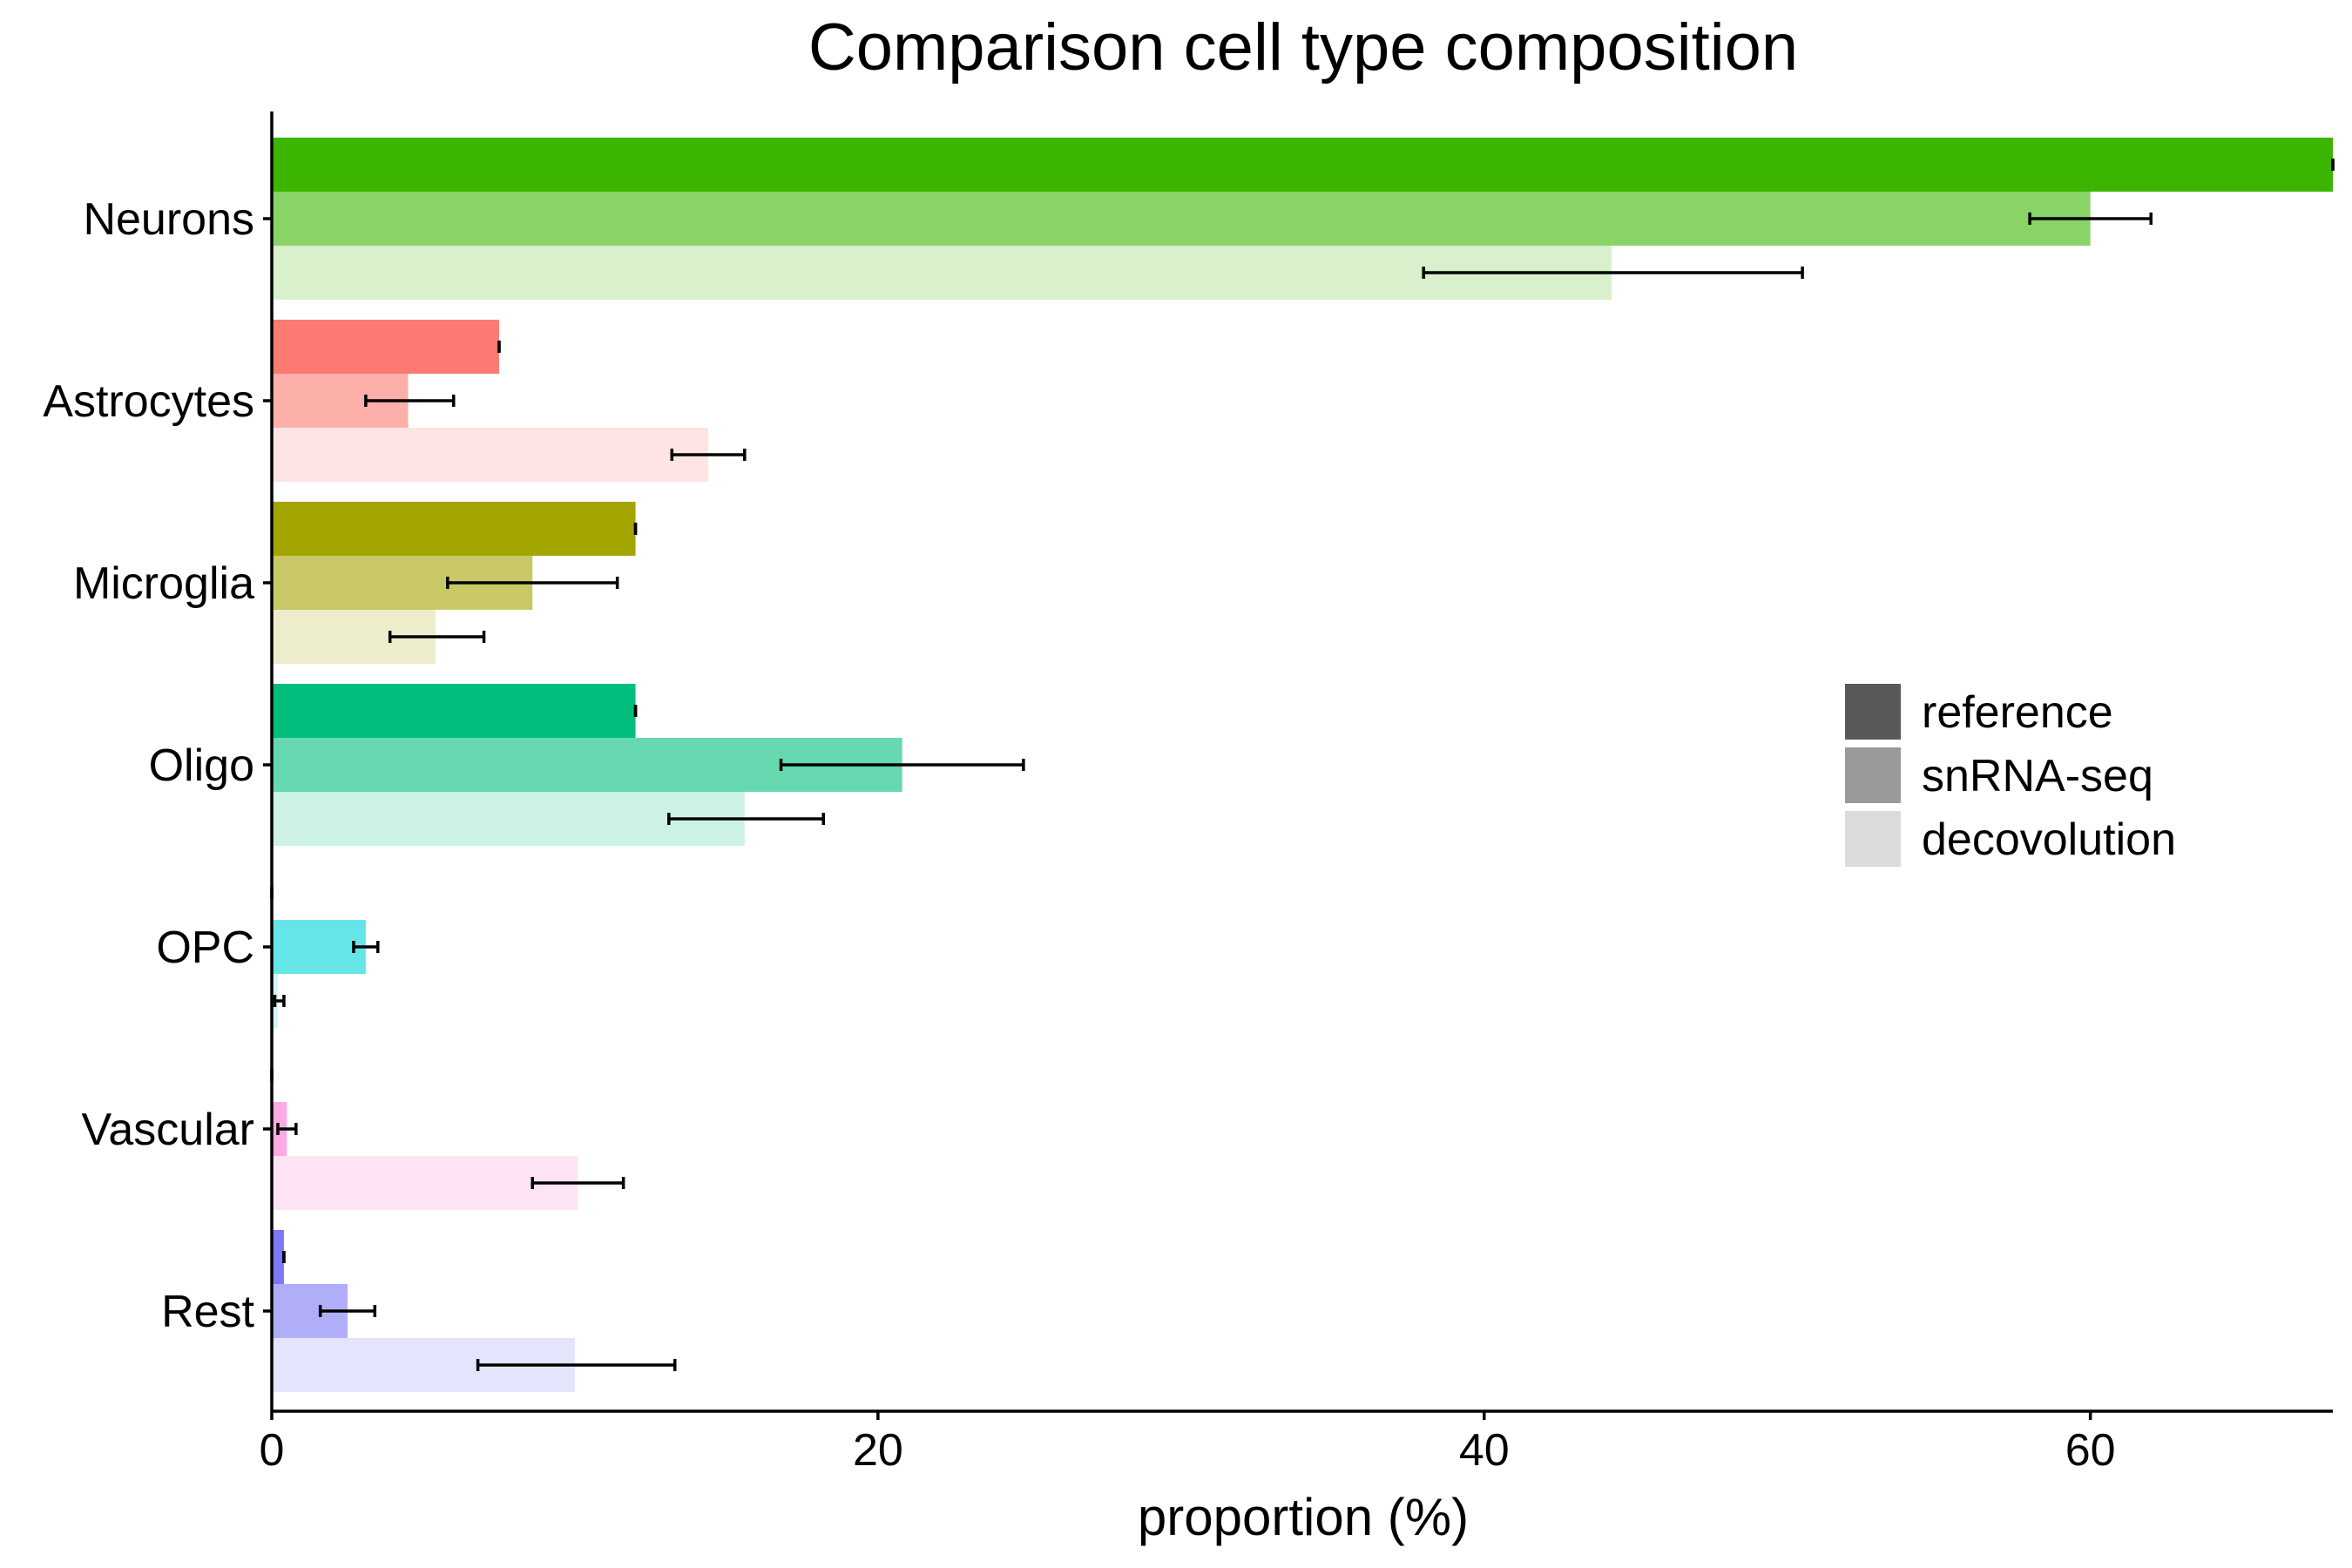  Describe the element at coordinates (201, 766) in the screenshot. I see `y-tick-label-oligo: Oligo` at that location.